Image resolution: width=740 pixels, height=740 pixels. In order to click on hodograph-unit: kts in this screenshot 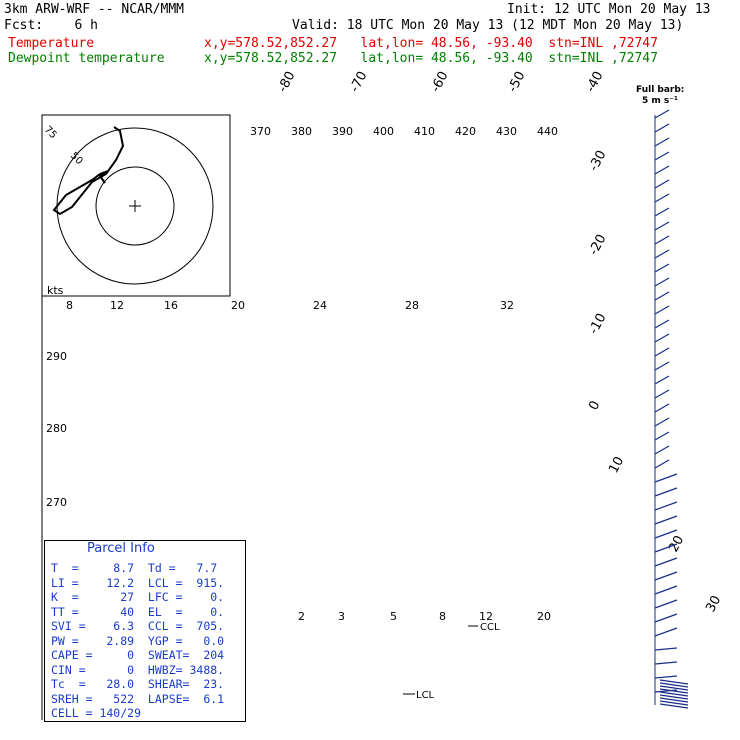, I will do `click(55, 290)`.